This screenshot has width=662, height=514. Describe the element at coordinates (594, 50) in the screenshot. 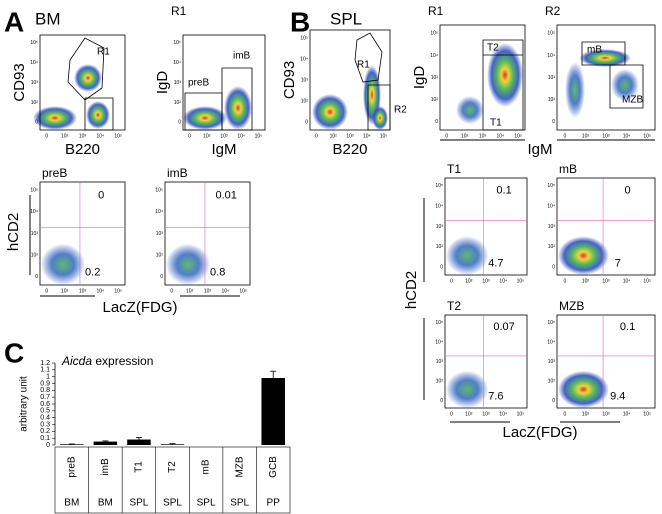

I see `gate-label: mB` at that location.